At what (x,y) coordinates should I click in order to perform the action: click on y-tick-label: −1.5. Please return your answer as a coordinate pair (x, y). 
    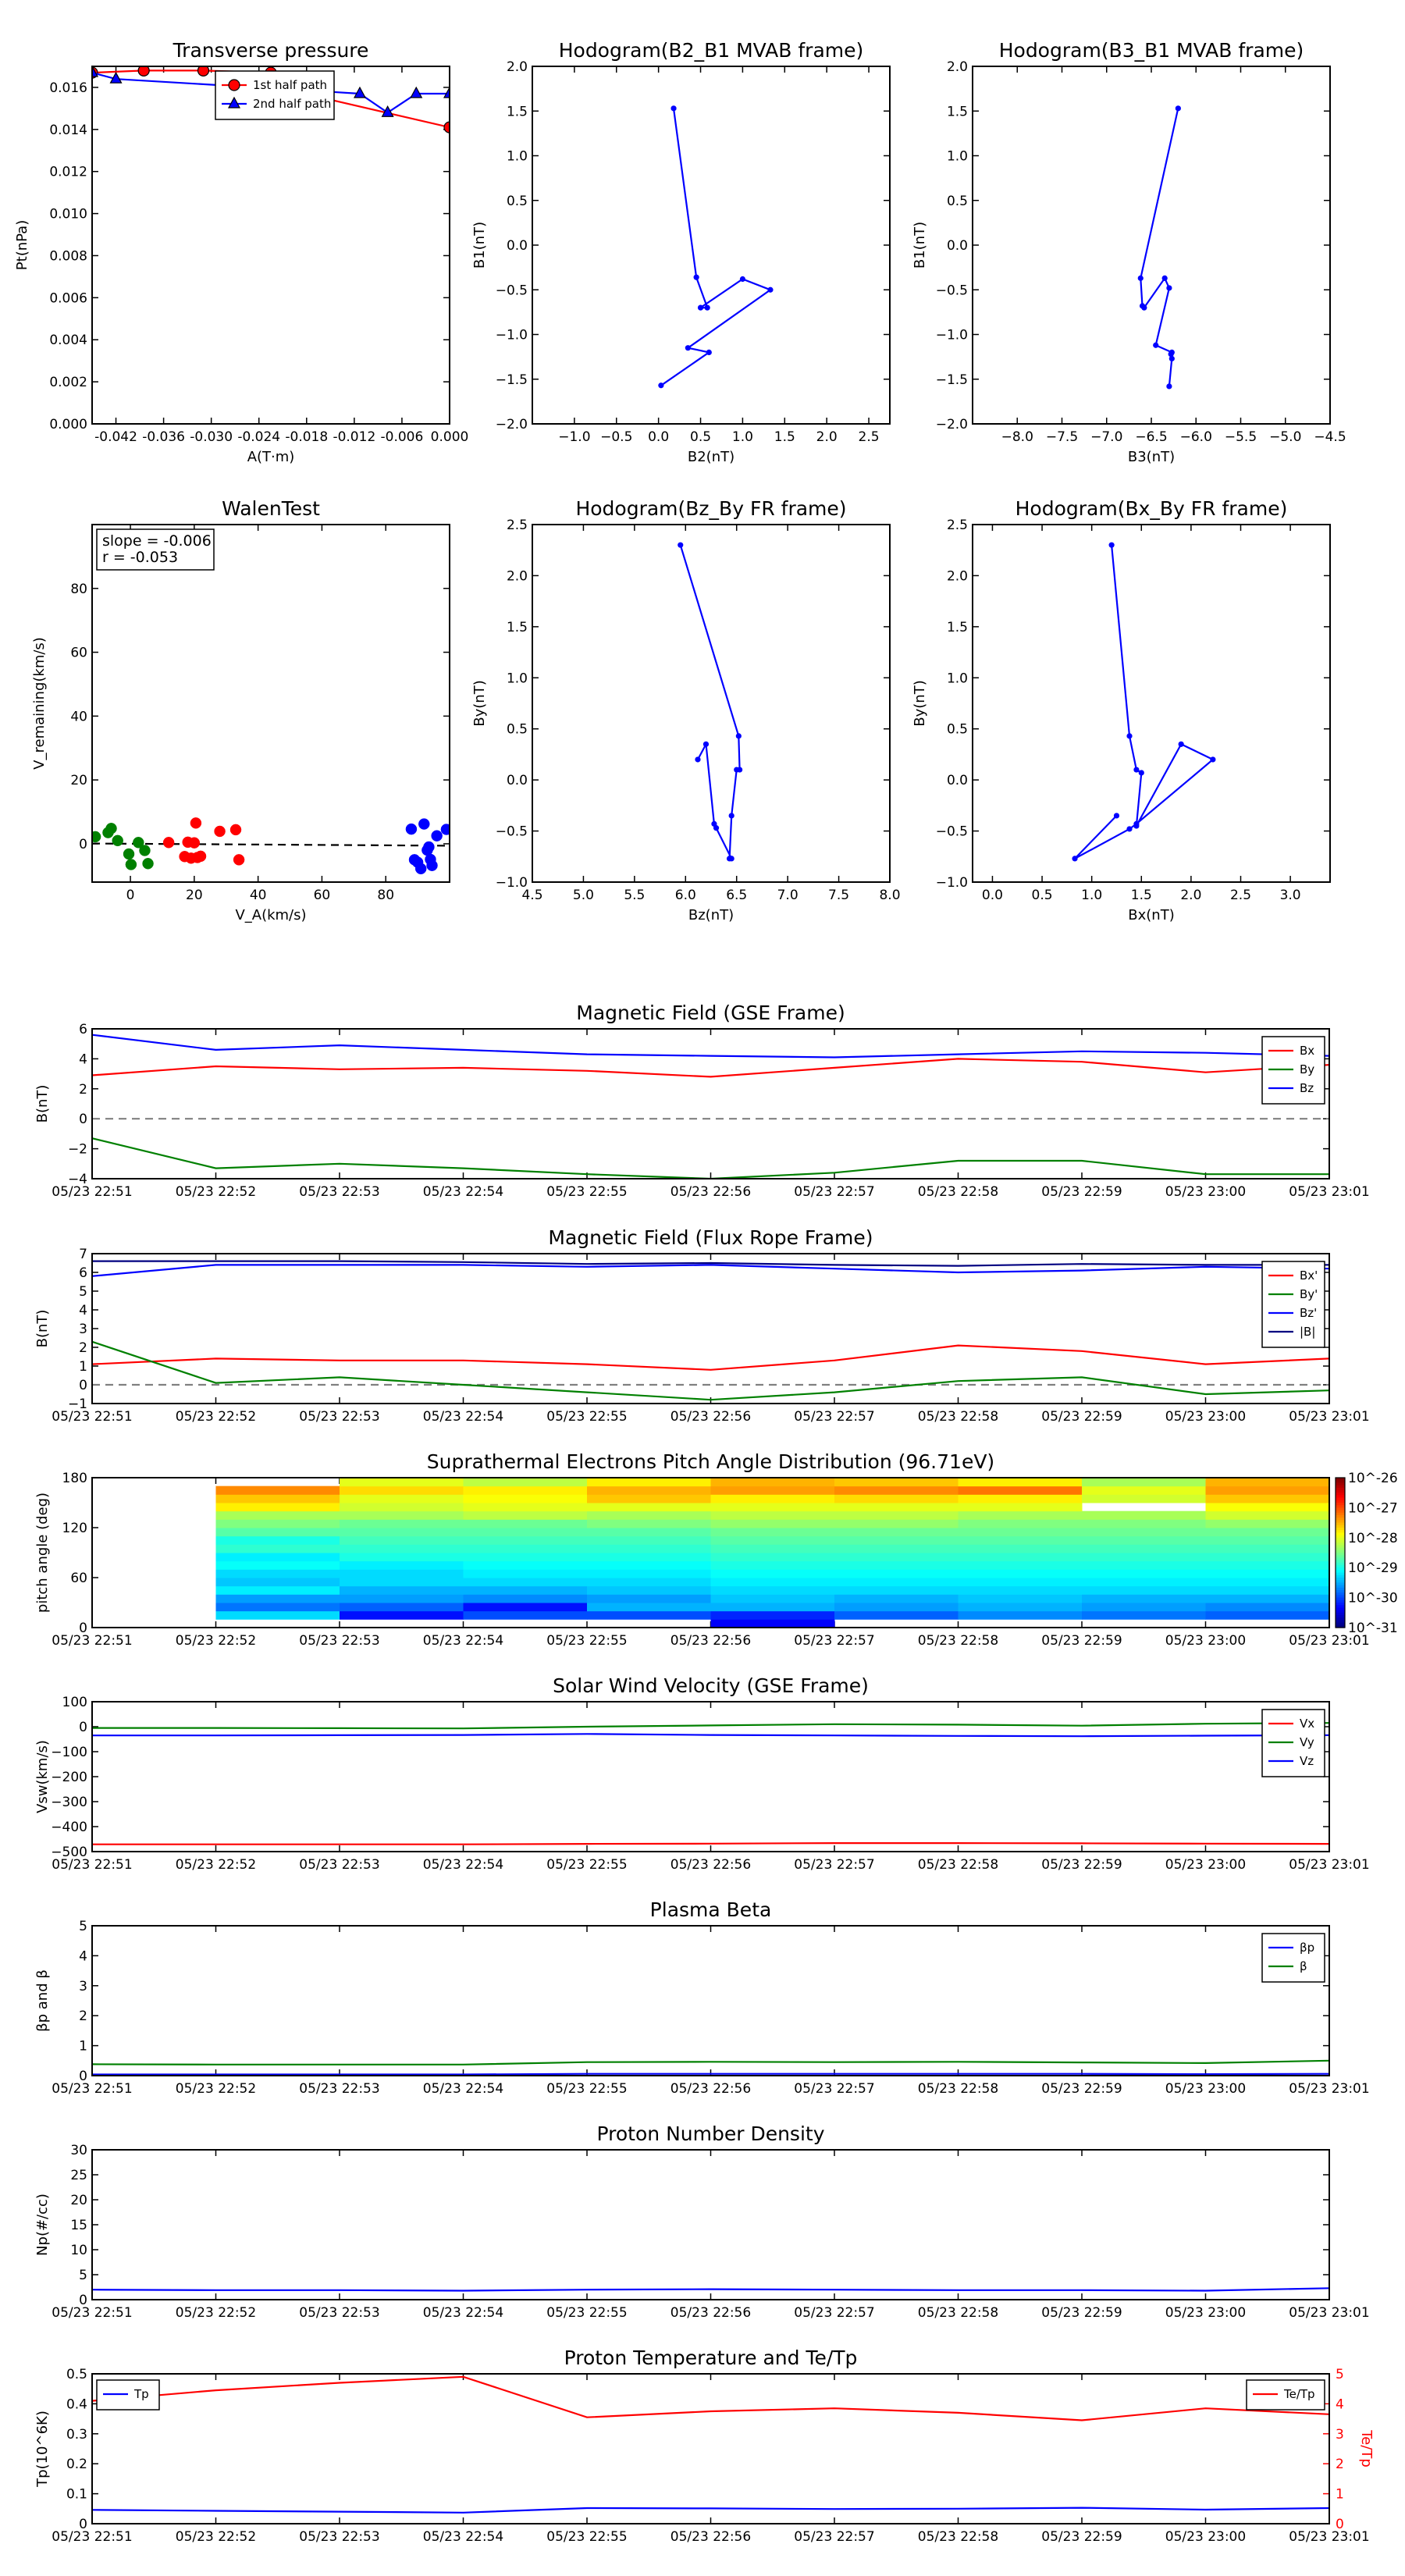
    Looking at the image, I should click on (952, 380).